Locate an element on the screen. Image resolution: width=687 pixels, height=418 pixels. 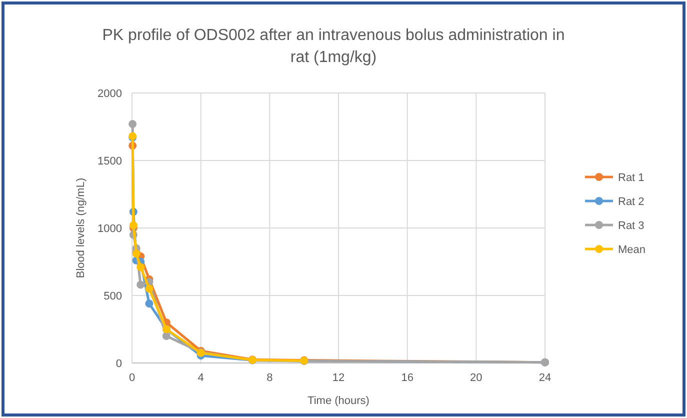
y-tick-label: 1500 is located at coordinates (110, 161).